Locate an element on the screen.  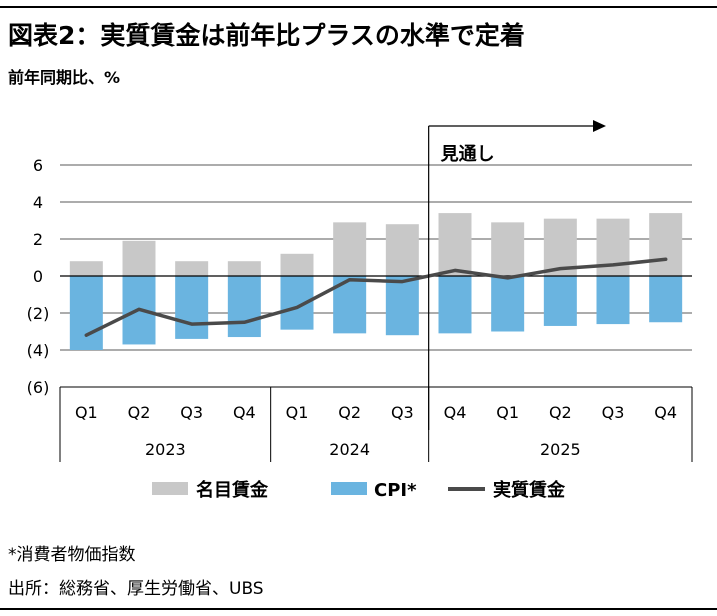
legend-swatch-cpi is located at coordinates (349, 488).